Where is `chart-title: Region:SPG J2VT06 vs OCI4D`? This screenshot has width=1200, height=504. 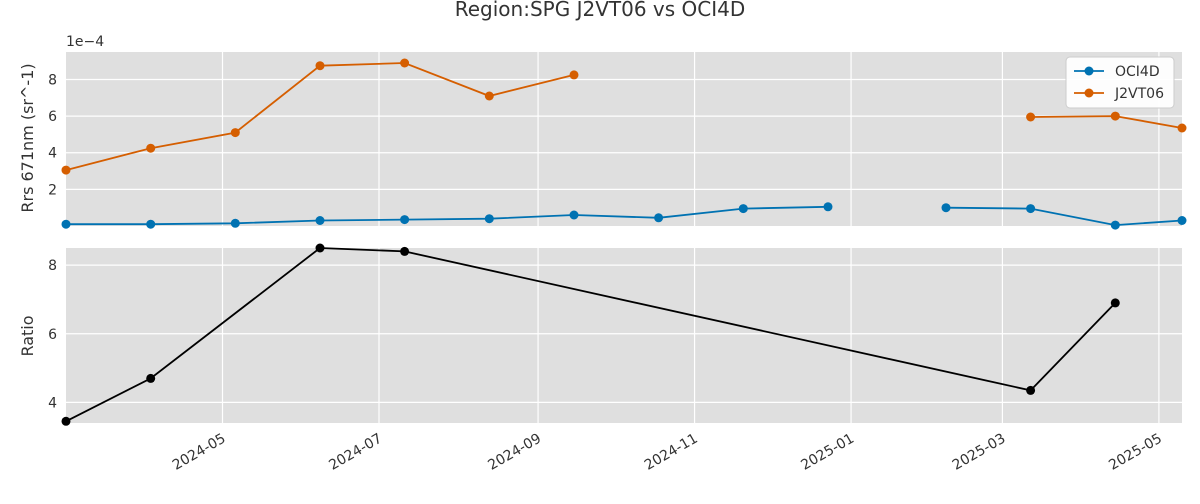
chart-title: Region:SPG J2VT06 vs OCI4D is located at coordinates (600, 10).